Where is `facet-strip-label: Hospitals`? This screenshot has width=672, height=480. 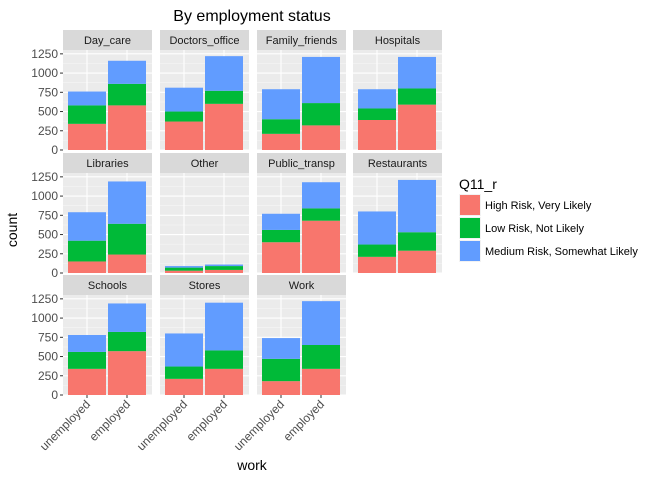 facet-strip-label: Hospitals is located at coordinates (398, 41).